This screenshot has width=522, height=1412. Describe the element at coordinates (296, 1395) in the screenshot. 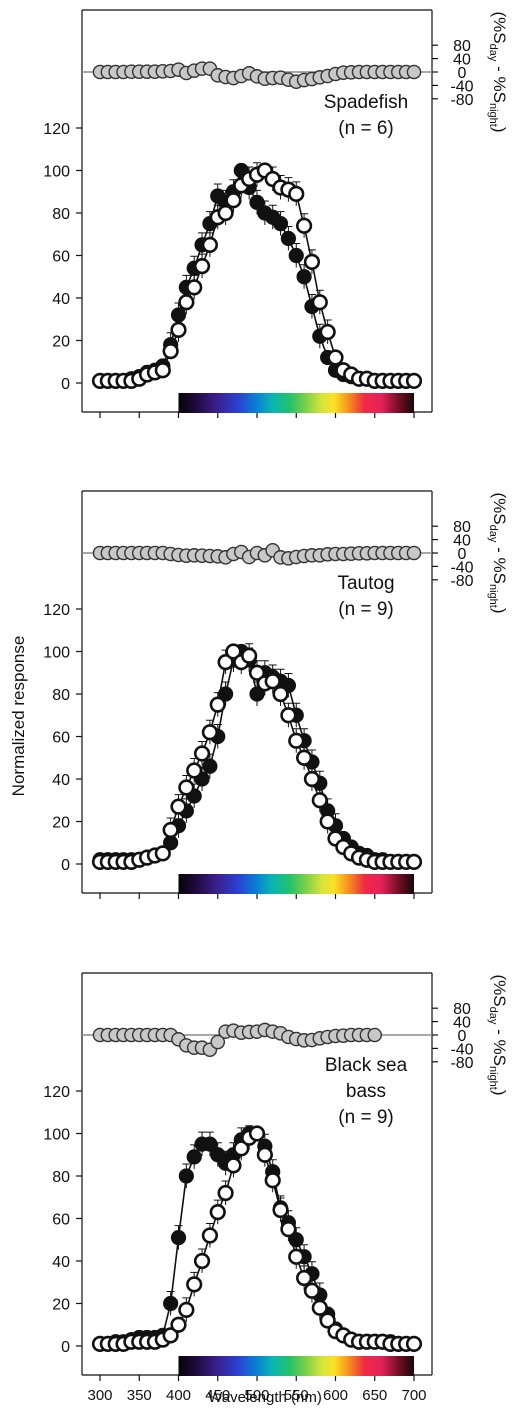

I see `x-tick-label: 550` at that location.